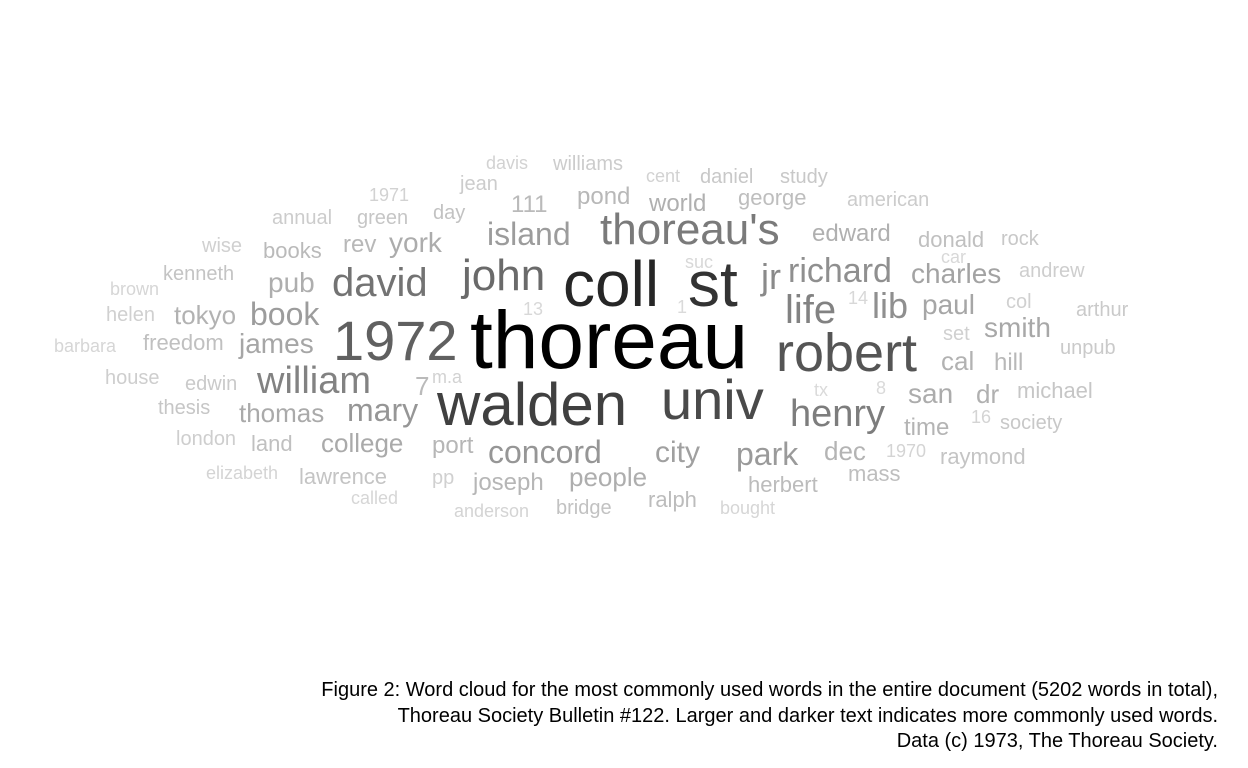 The image size is (1248, 768). What do you see at coordinates (748, 508) in the screenshot?
I see `cloud-word: bought` at bounding box center [748, 508].